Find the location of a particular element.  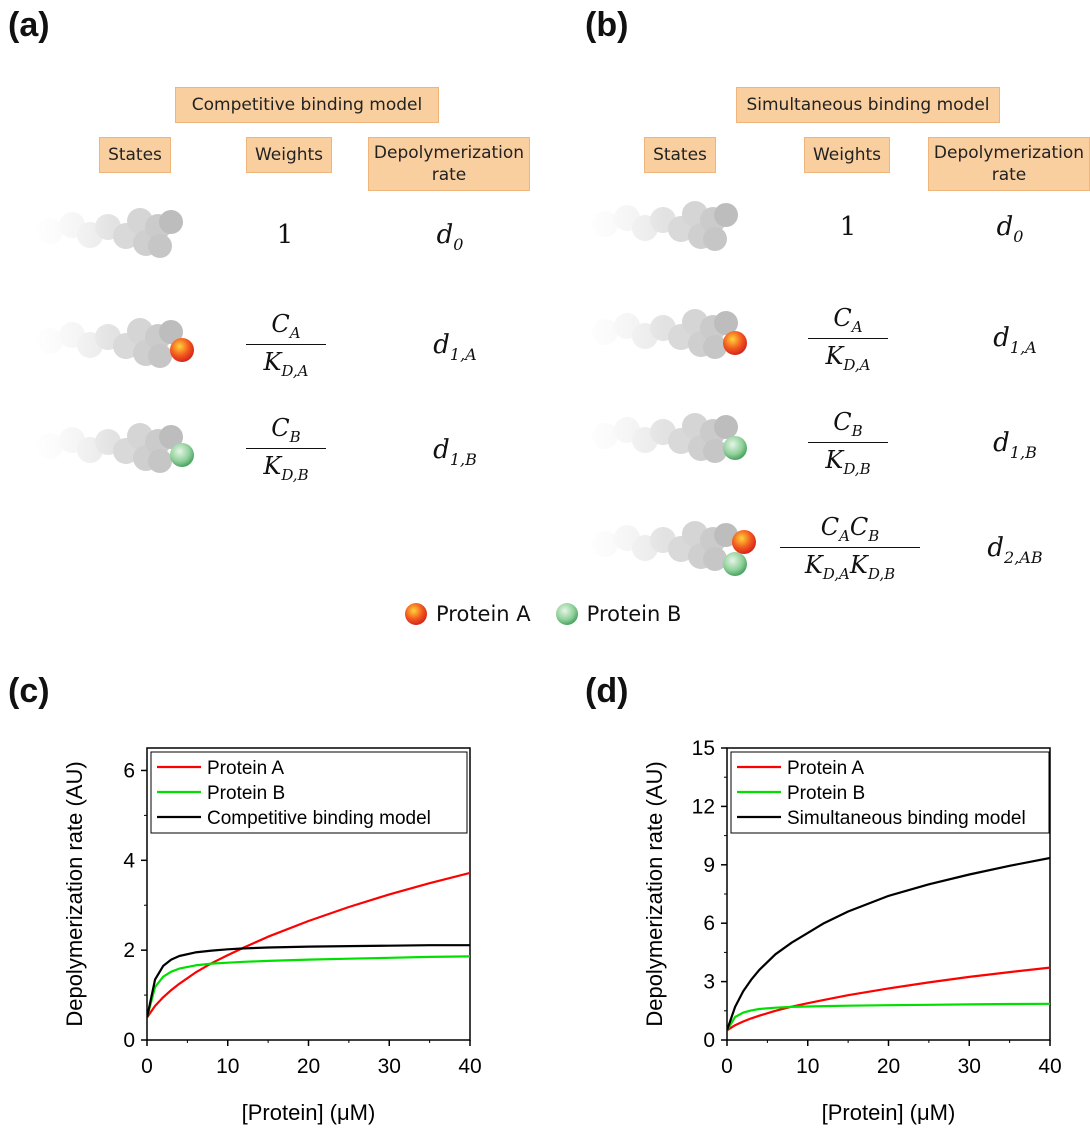

y-tick-label: 9 is located at coordinates (709, 865).